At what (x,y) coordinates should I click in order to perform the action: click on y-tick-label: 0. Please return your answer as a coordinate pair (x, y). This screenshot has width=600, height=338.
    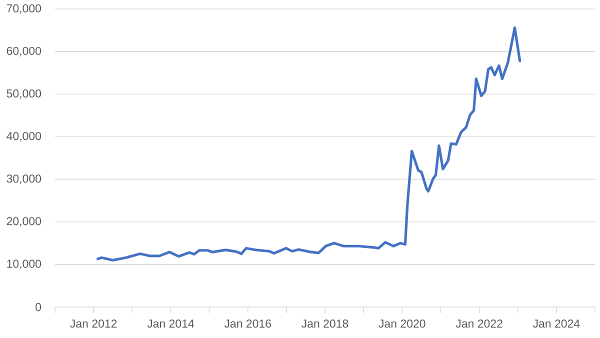
    Looking at the image, I should click on (39, 307).